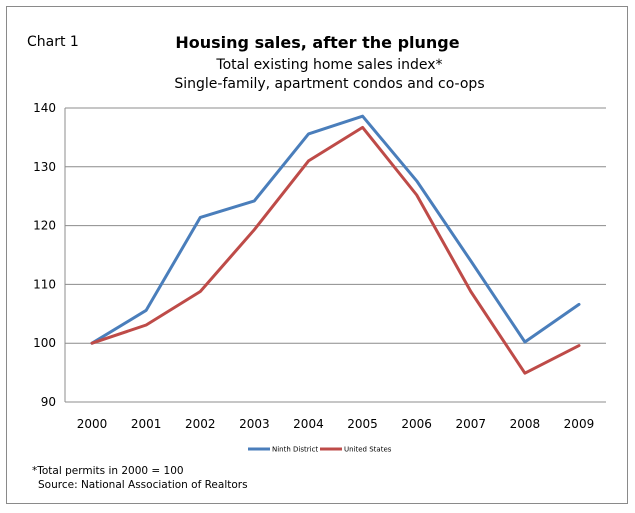 The image size is (635, 513). I want to click on y-tick-label: 110, so click(44, 284).